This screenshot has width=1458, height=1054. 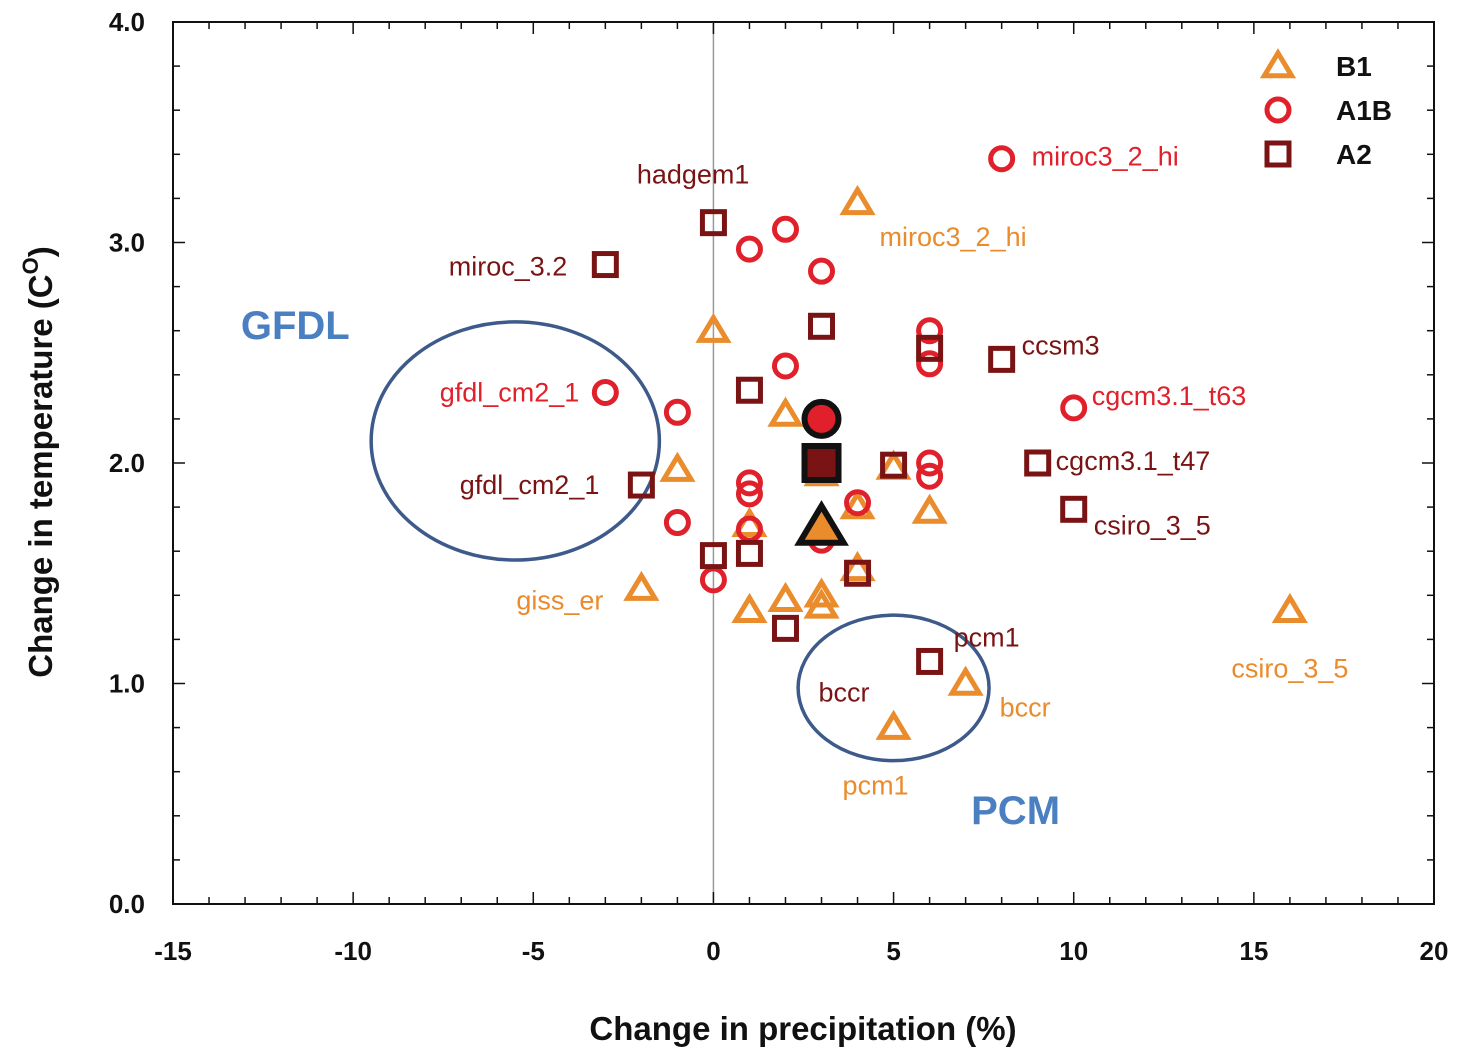 I want to click on x-tick-label: 10, so click(x=1073, y=951).